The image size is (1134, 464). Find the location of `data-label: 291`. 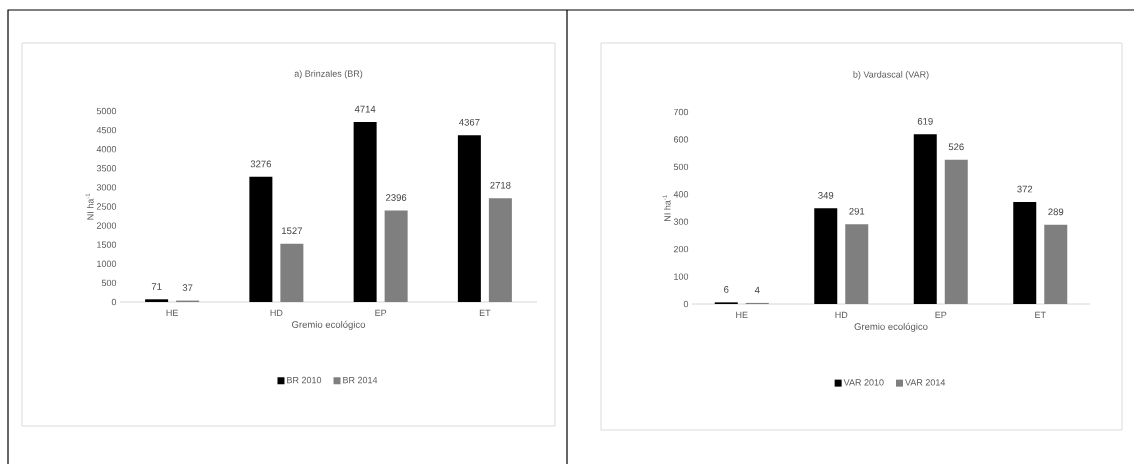

data-label: 291 is located at coordinates (857, 211).